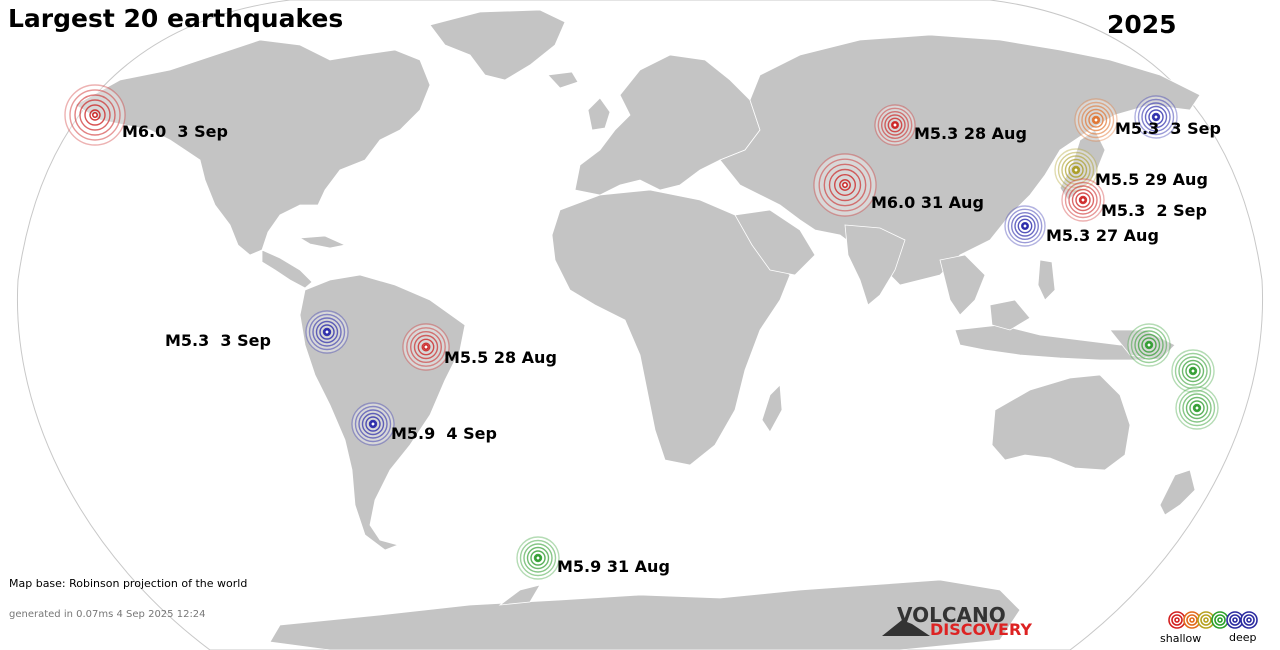 This screenshot has height=650, width=1280. What do you see at coordinates (563, 80) in the screenshot?
I see `landmass-iceland` at bounding box center [563, 80].